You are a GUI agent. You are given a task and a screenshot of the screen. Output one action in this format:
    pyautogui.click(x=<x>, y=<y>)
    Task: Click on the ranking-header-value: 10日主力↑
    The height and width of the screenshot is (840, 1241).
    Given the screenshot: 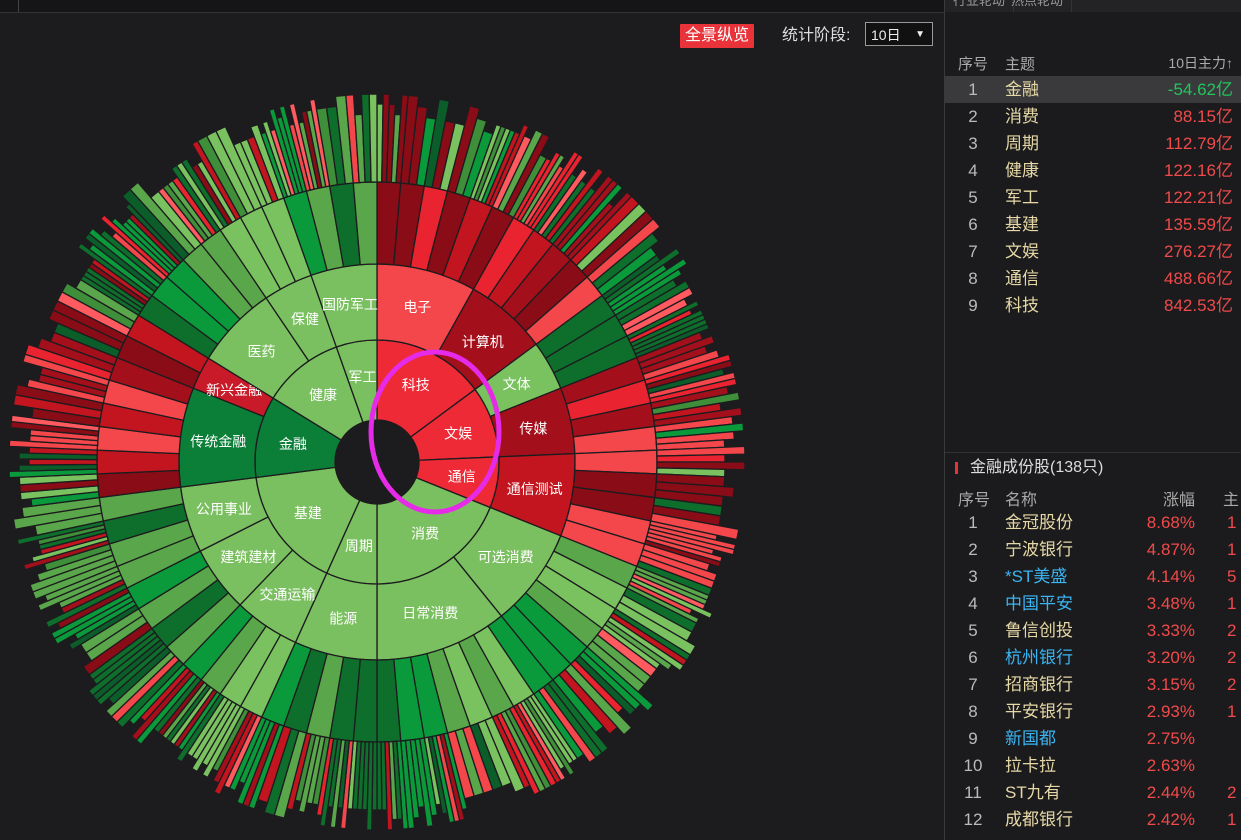 What is the action you would take?
    pyautogui.click(x=1200, y=63)
    